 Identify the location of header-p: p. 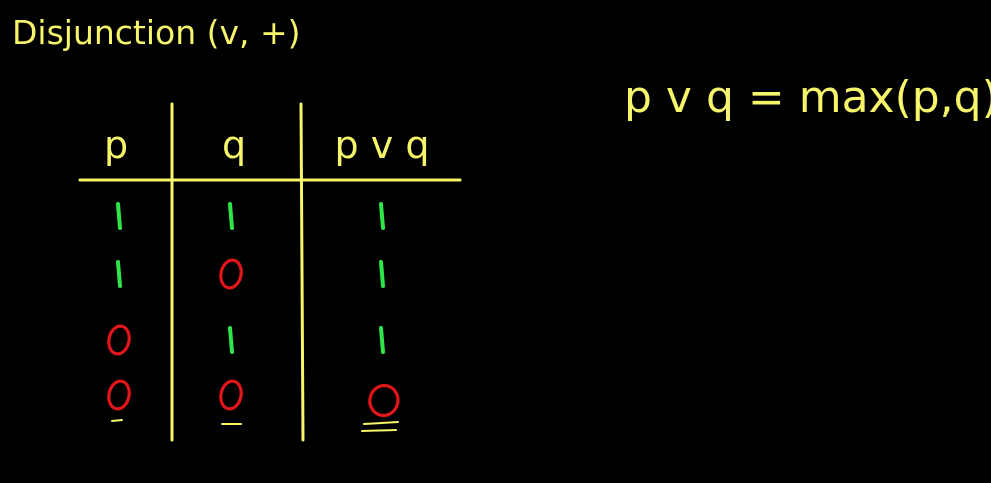
(116, 145).